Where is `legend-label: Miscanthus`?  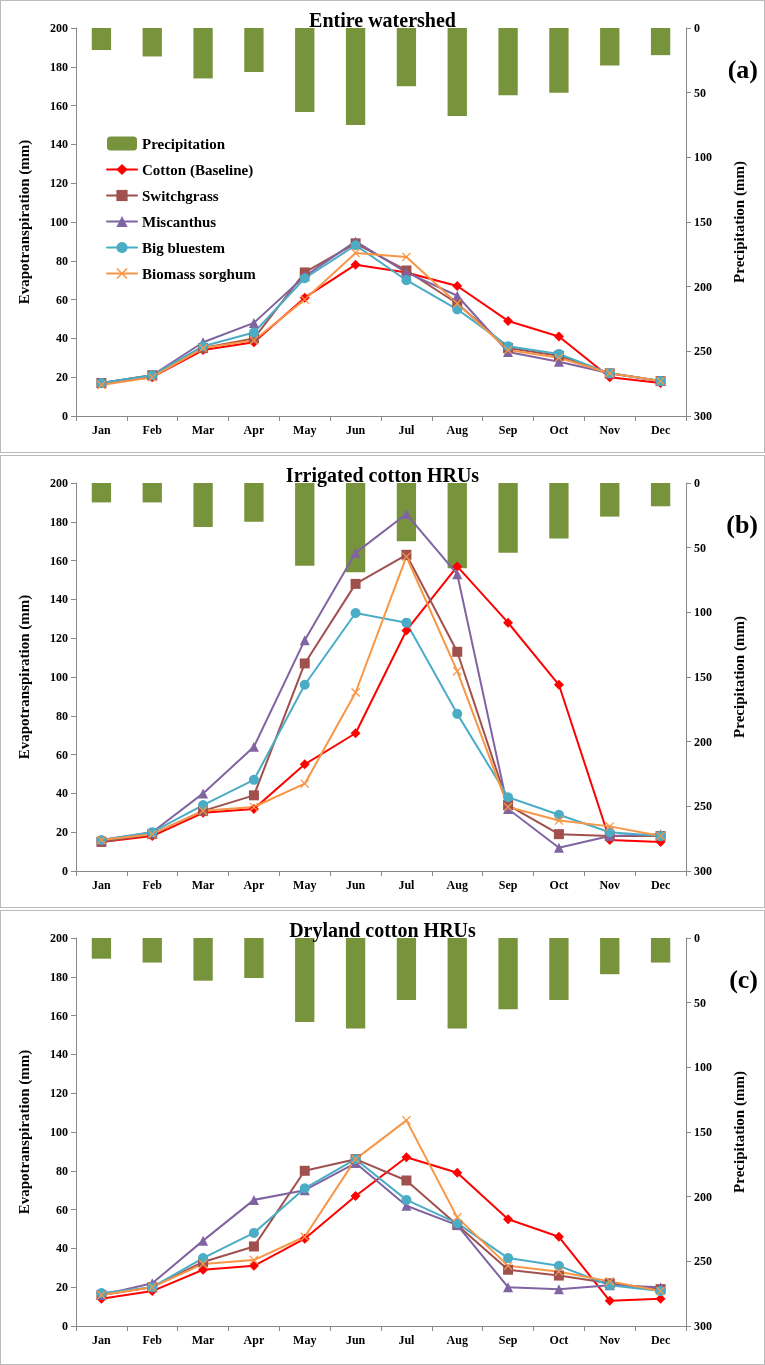 legend-label: Miscanthus is located at coordinates (179, 221).